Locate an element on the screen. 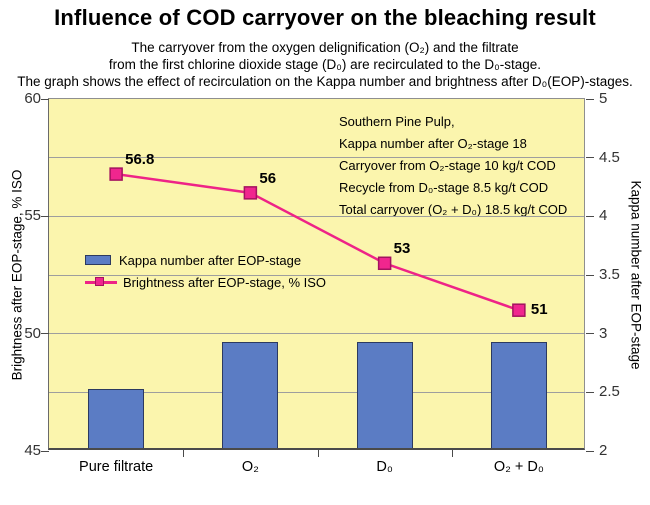 The image size is (650, 505). point-value-label: 53 is located at coordinates (402, 249).